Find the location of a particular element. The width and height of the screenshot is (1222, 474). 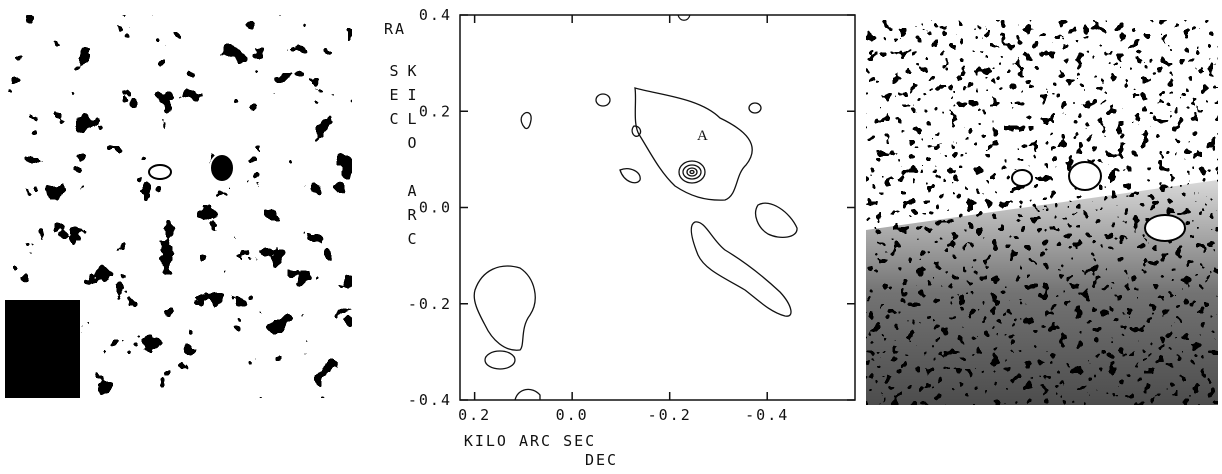

y-axis-label: KILO ARC SEC is located at coordinates (403, 158).